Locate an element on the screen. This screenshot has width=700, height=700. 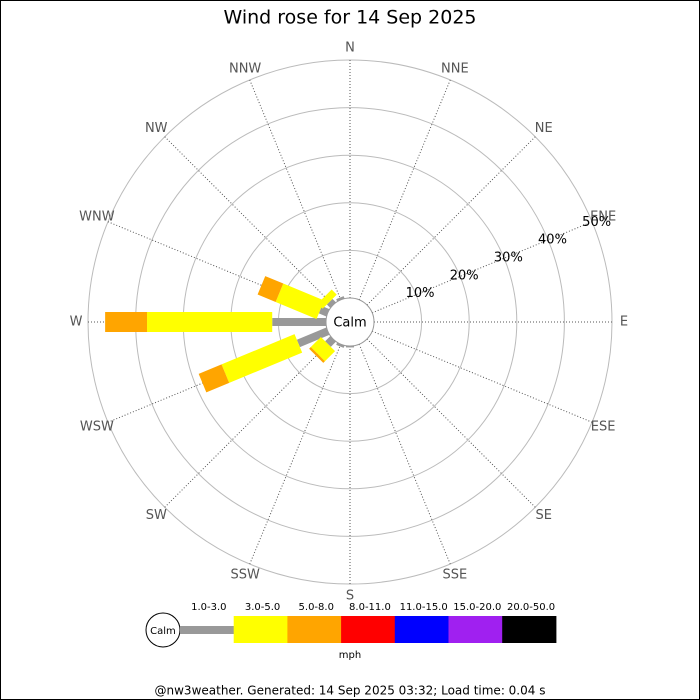
legend-label: 1.0-3.0 is located at coordinates (208, 607).